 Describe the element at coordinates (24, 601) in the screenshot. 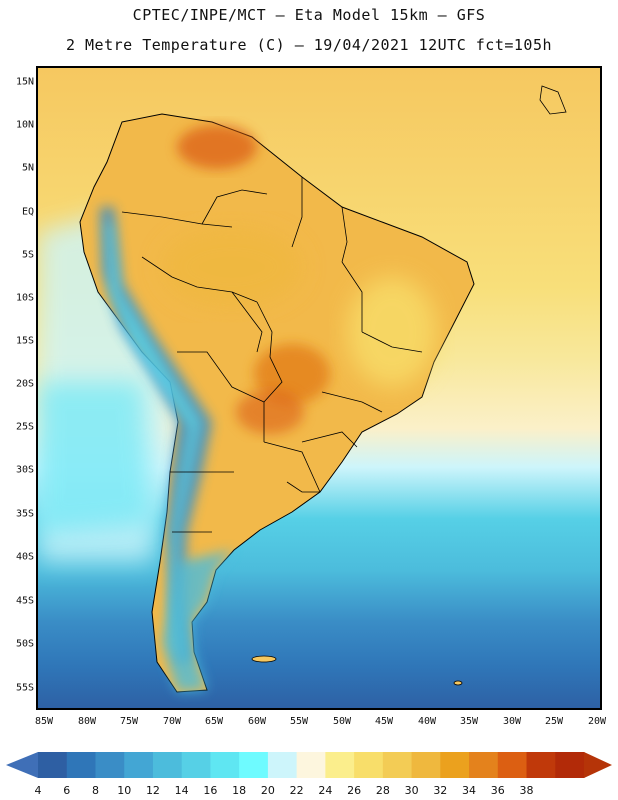

I see `lat-label-45s: 45S` at that location.